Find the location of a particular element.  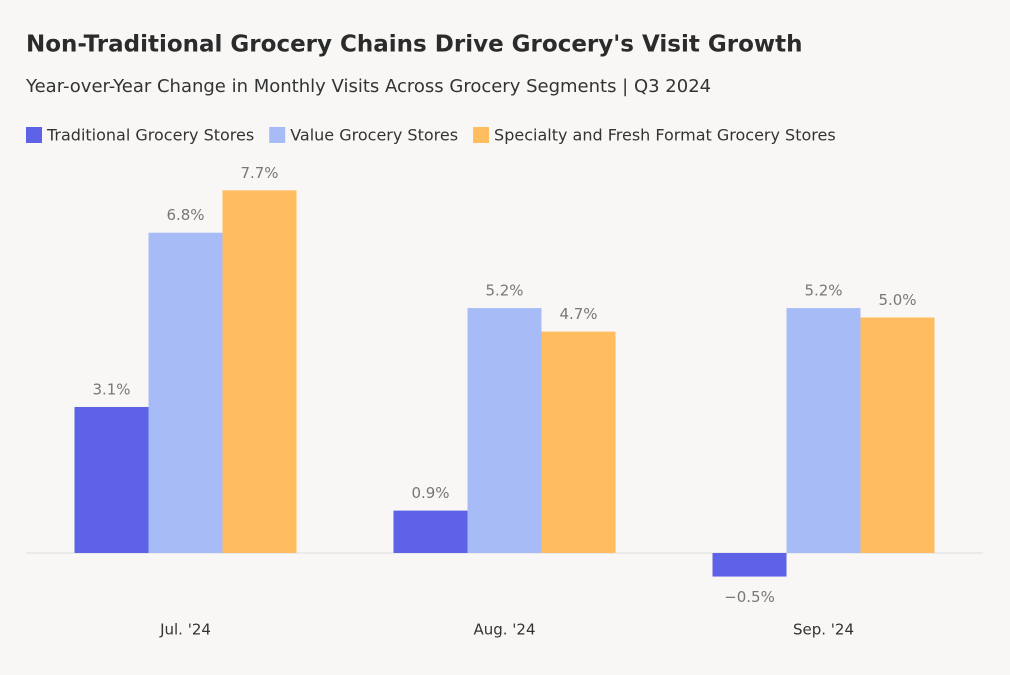

data-label: 3.1% is located at coordinates (111, 389).